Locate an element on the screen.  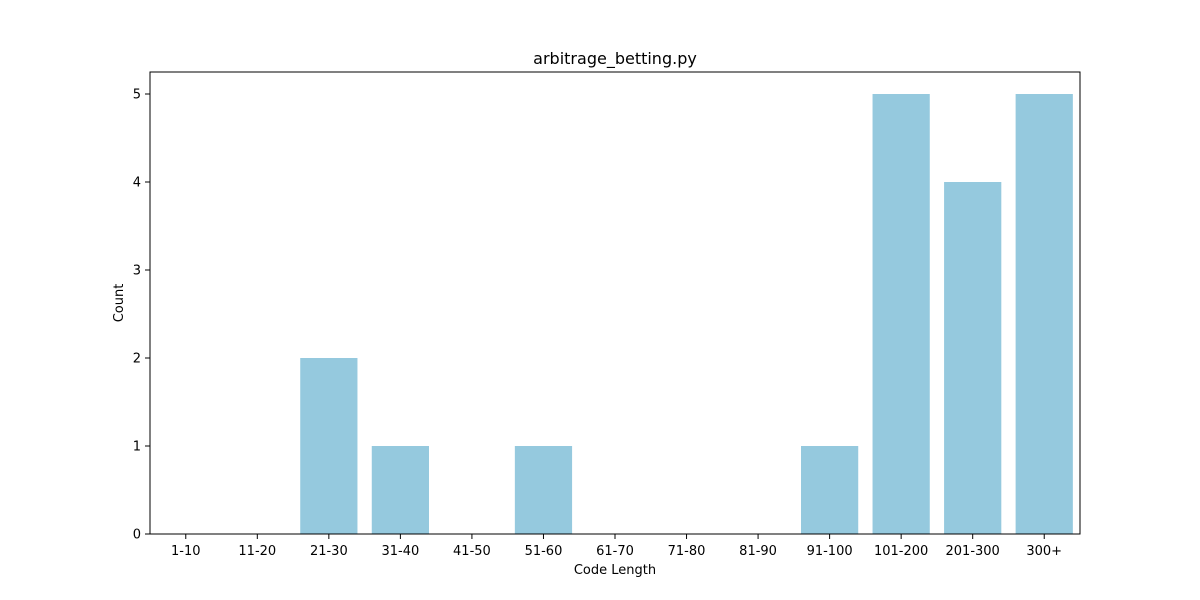
y-tick-label: 2 is located at coordinates (137, 359).